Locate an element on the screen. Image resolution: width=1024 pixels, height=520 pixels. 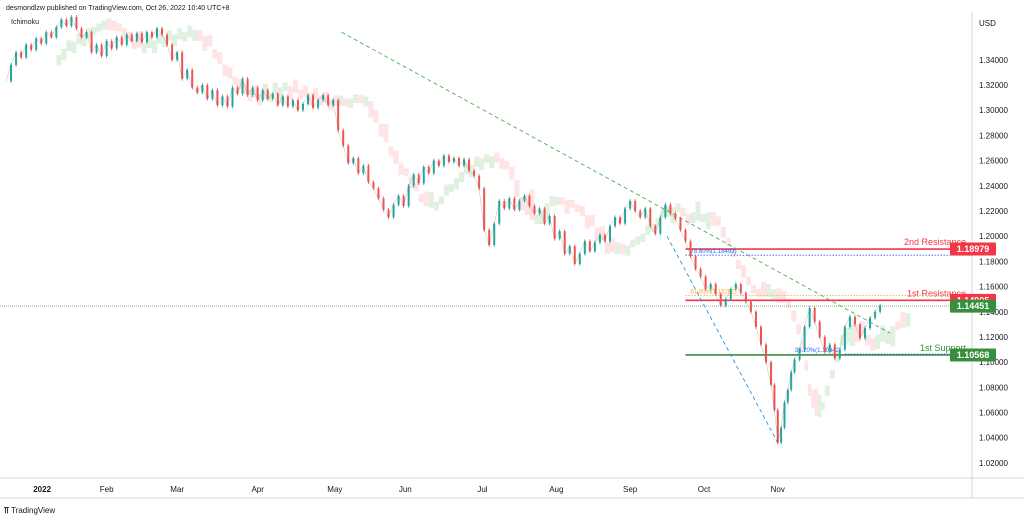
y-tick-label: 1.08000 is located at coordinates (993, 387).